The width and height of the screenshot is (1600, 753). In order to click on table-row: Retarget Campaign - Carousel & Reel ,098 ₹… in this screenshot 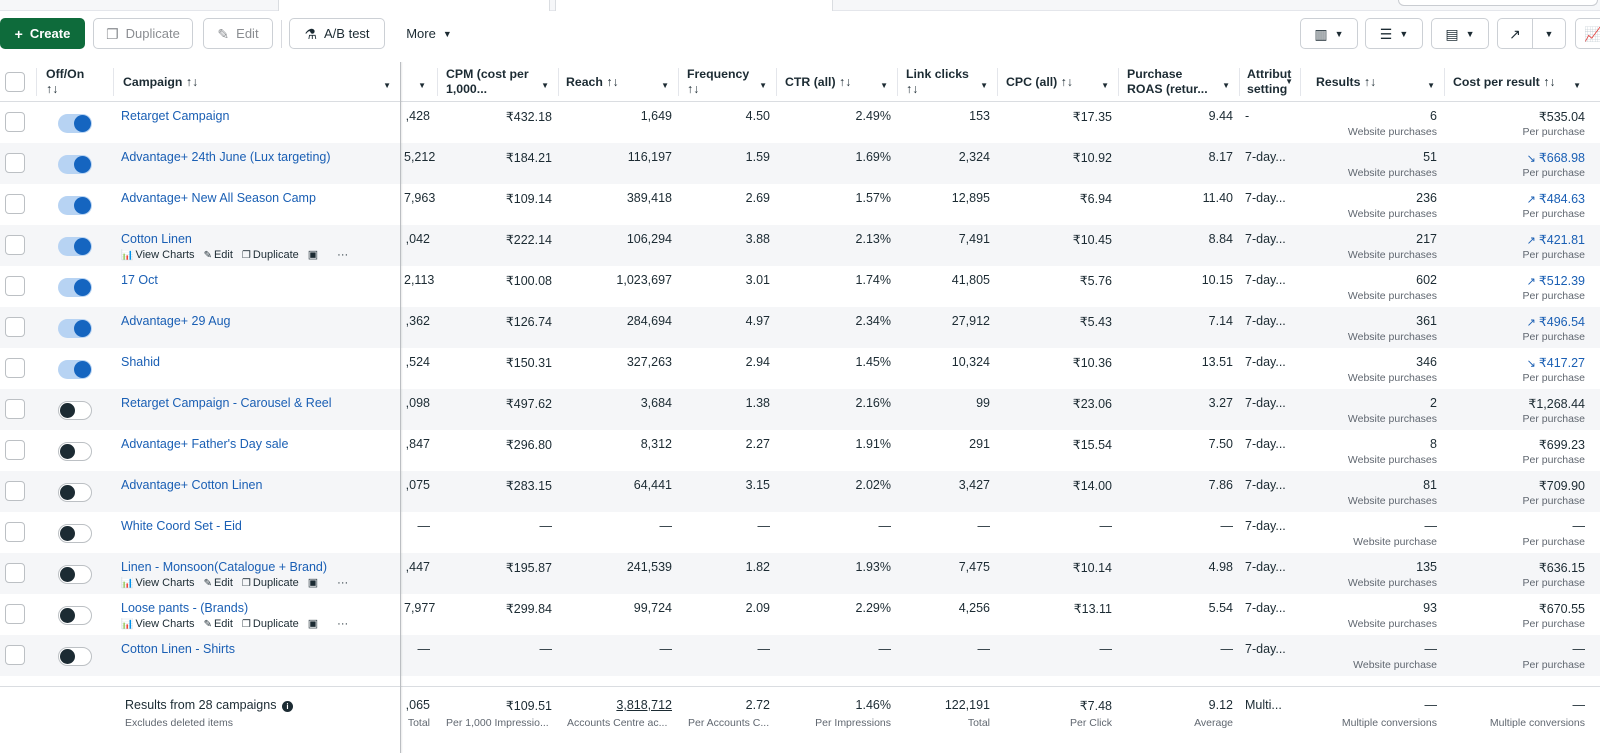, I will do `click(800, 409)`.